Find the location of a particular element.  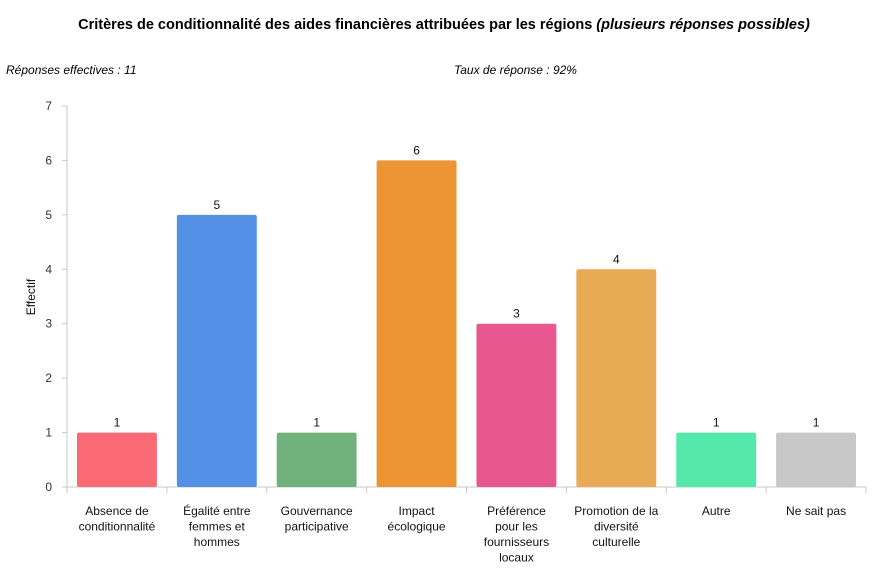

x-tick-label-line: Ne sait pas is located at coordinates (816, 511).